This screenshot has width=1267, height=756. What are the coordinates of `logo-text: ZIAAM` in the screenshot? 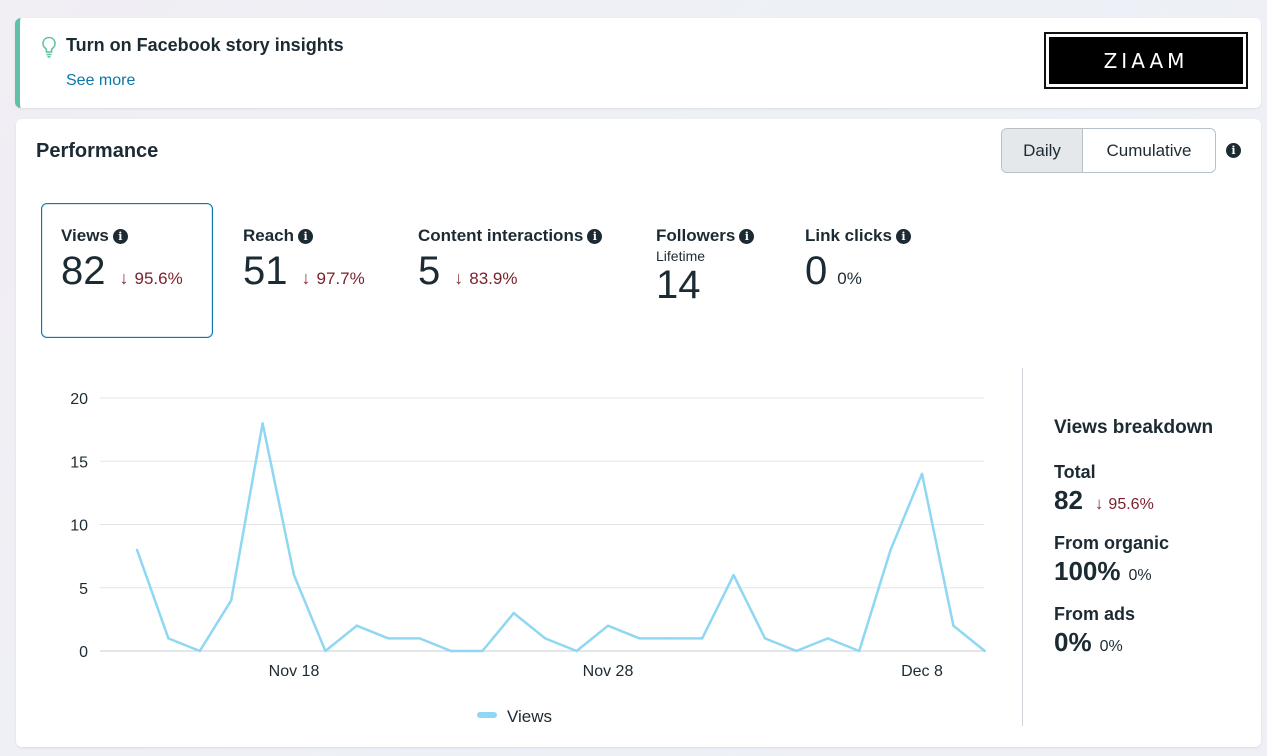 It's located at (1146, 60).